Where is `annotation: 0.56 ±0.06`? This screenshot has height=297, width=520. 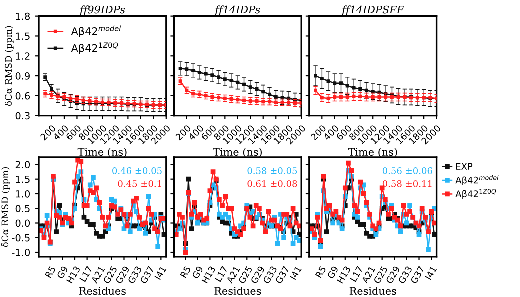 annotation: 0.56 ±0.06 is located at coordinates (407, 171).